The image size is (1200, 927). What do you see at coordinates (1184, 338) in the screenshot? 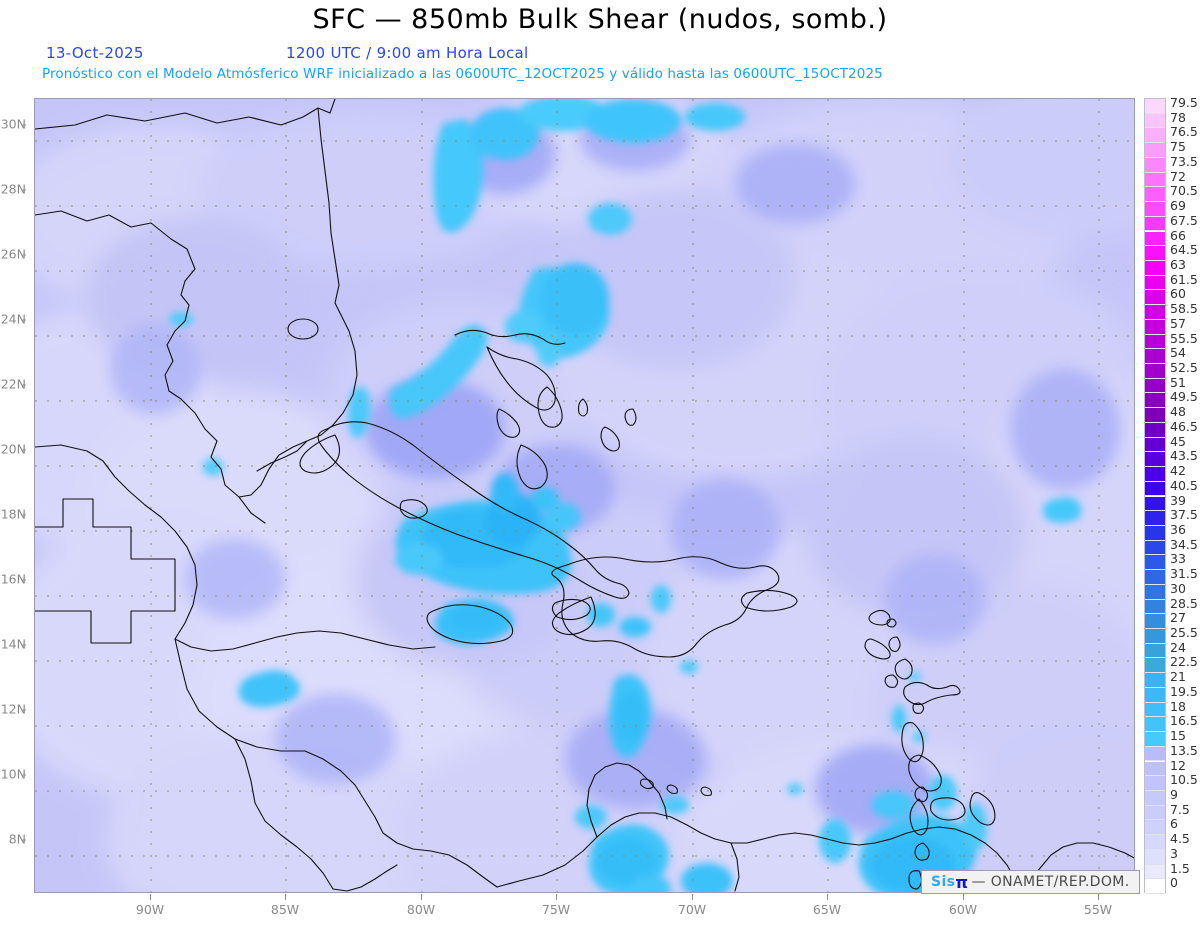
I see `colorbar-tick-label: 55.5` at bounding box center [1184, 338].